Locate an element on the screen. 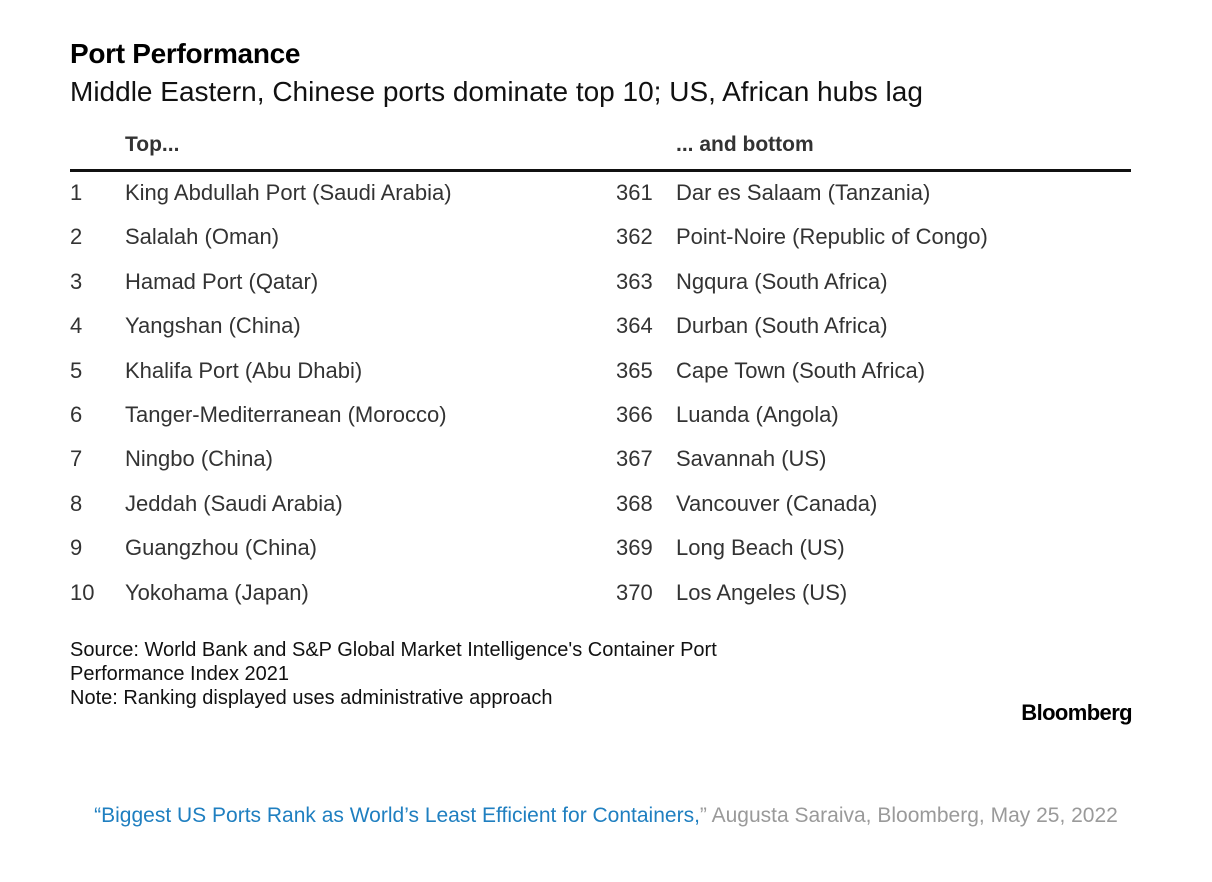 Image resolution: width=1212 pixels, height=882 pixels. table-row: 10 Yokohama (Japan) 370 Los Angeles (US) is located at coordinates (606, 594).